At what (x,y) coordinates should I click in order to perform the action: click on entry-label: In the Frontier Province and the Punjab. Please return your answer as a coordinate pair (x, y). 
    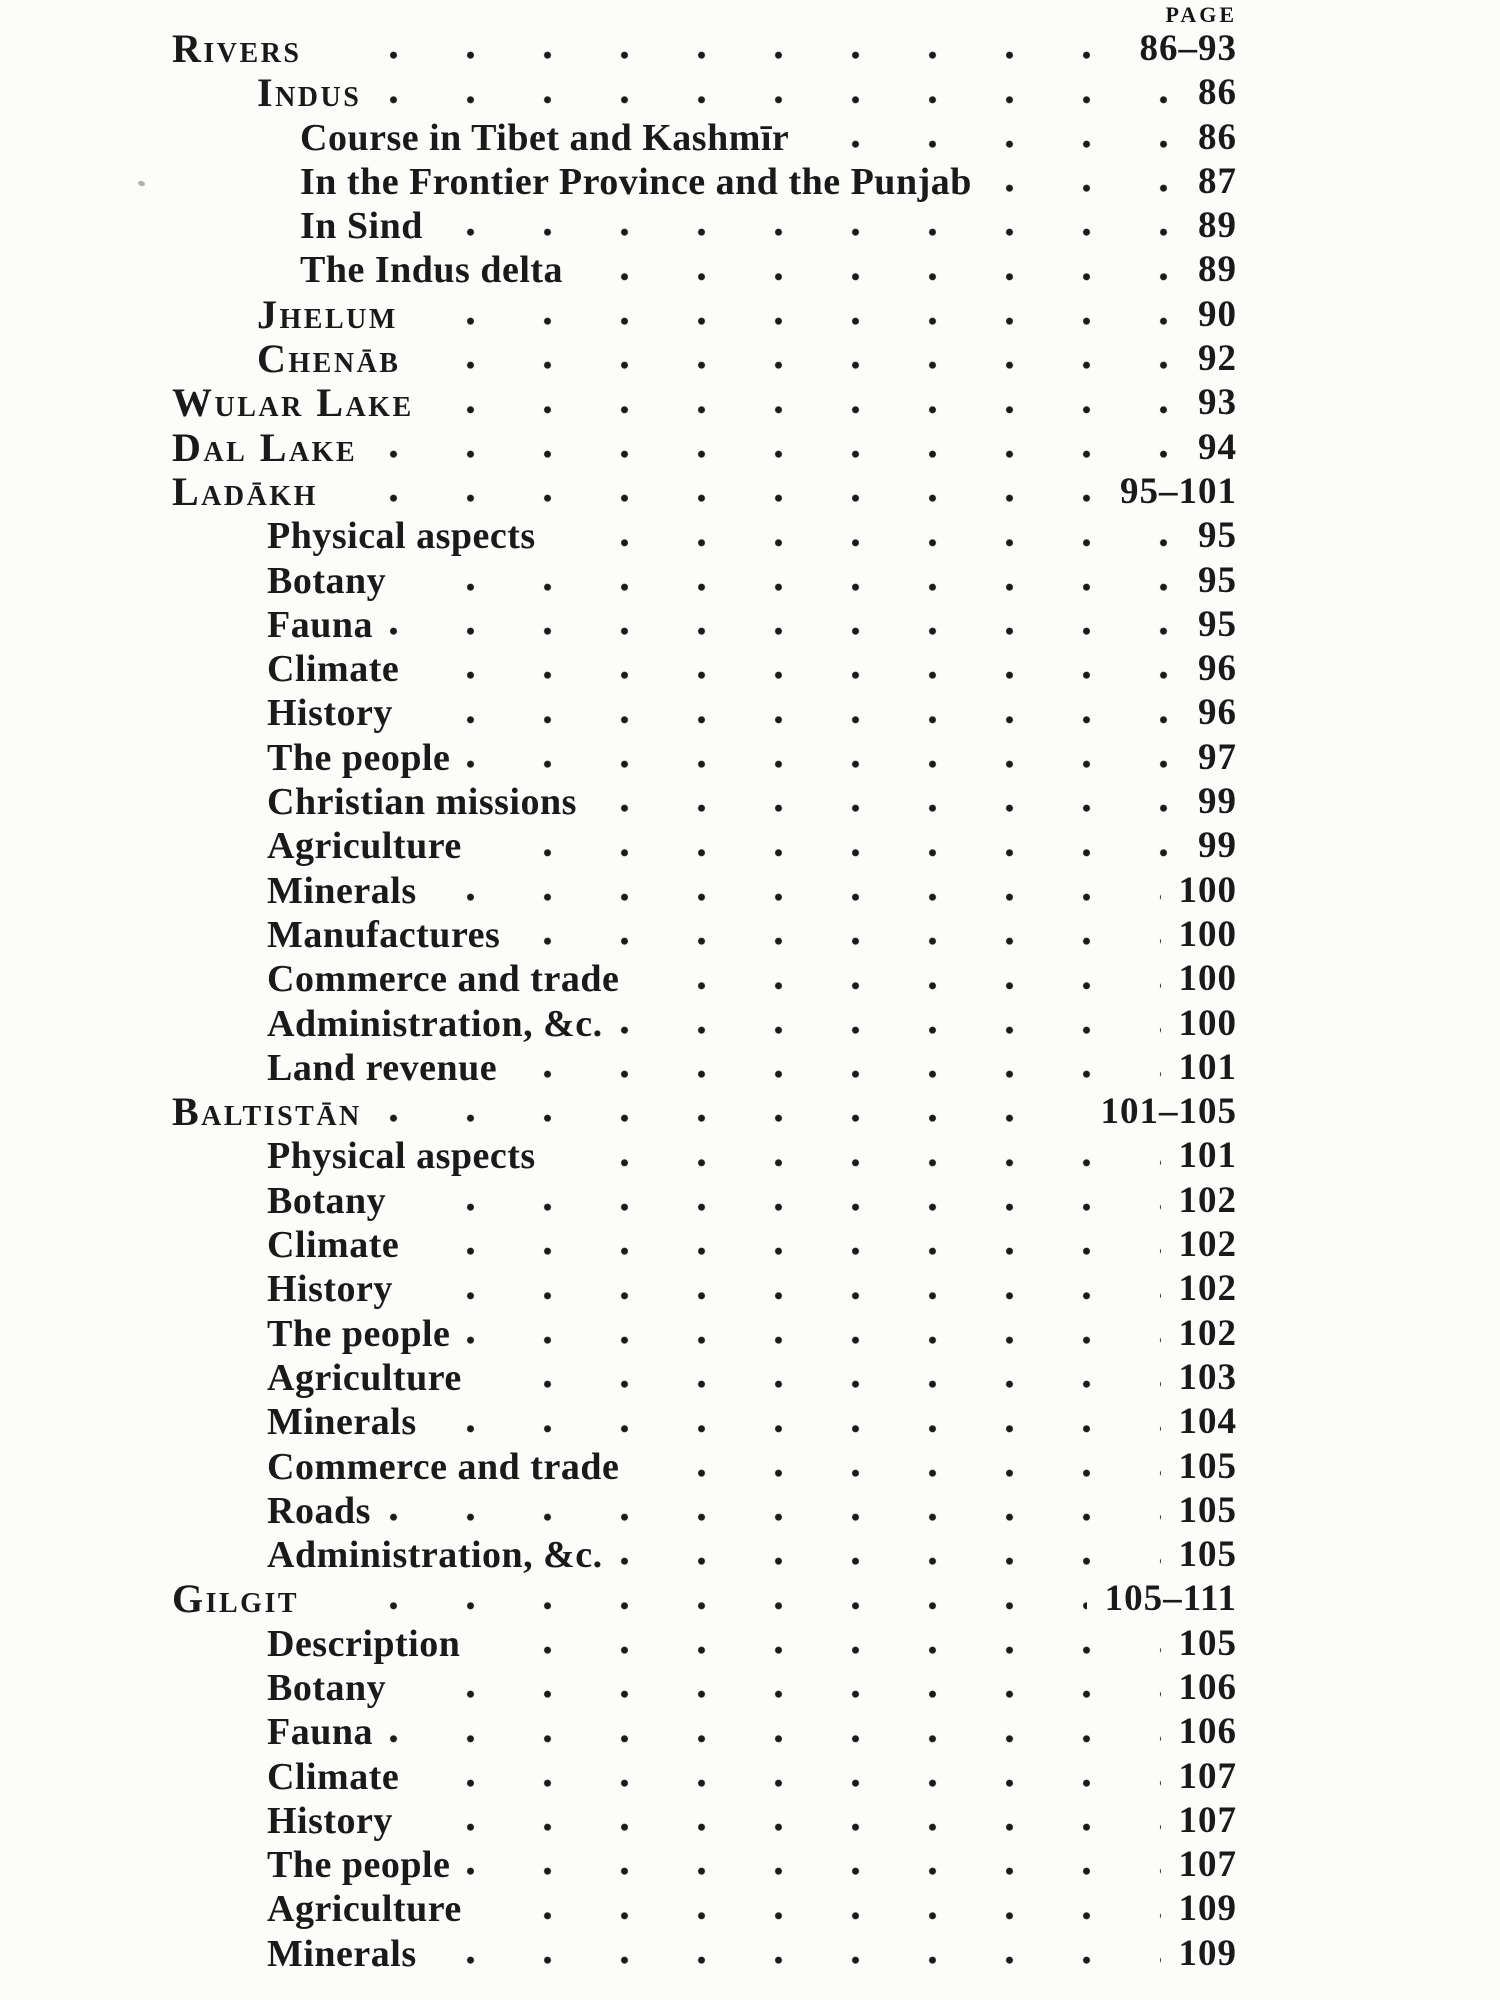
    Looking at the image, I should click on (644, 182).